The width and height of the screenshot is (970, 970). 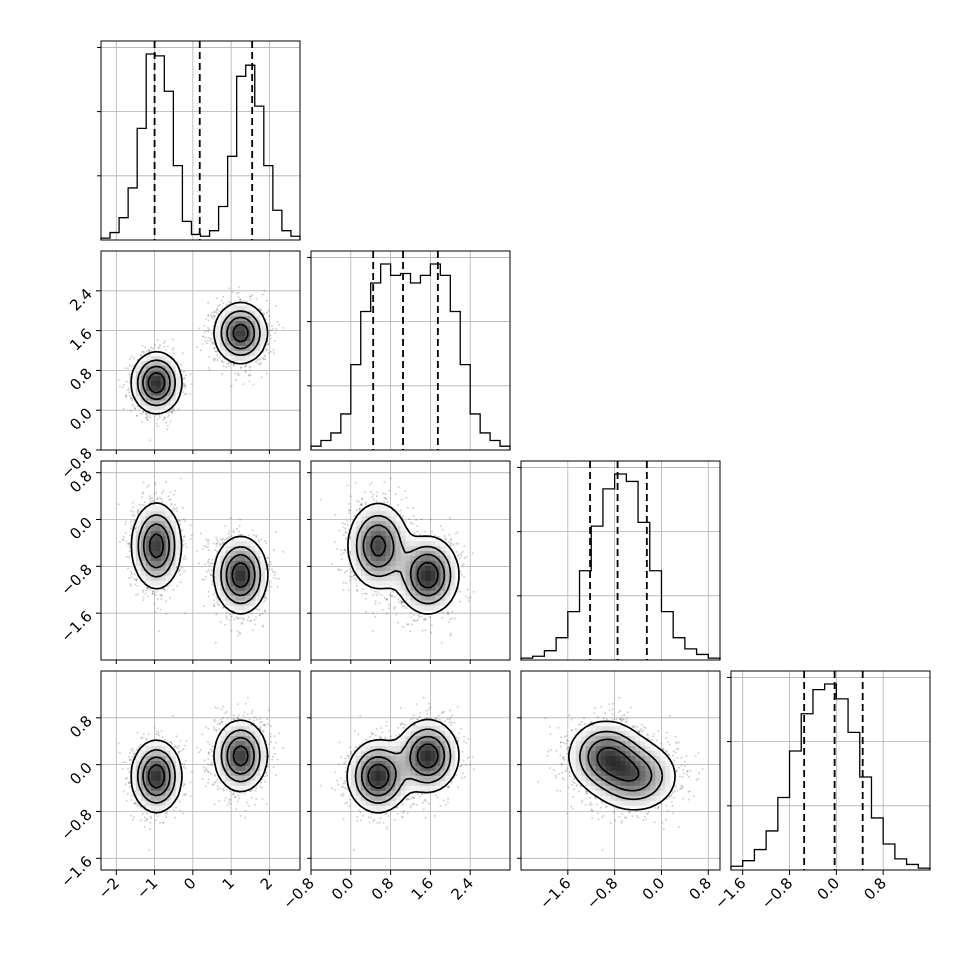 What do you see at coordinates (227, 883) in the screenshot?
I see `x-tick-label: 1` at bounding box center [227, 883].